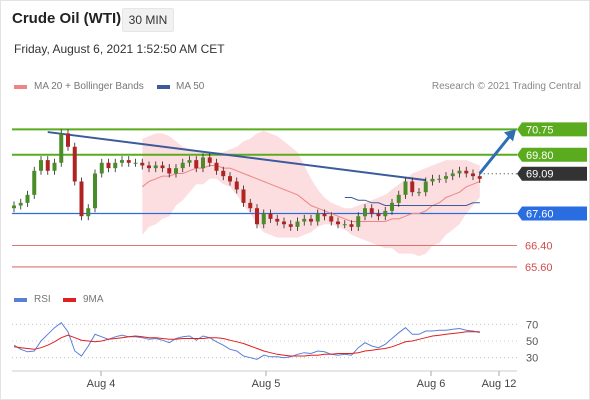 The image size is (590, 400). Describe the element at coordinates (496, 153) in the screenshot. I see `forecast-arrow` at that location.